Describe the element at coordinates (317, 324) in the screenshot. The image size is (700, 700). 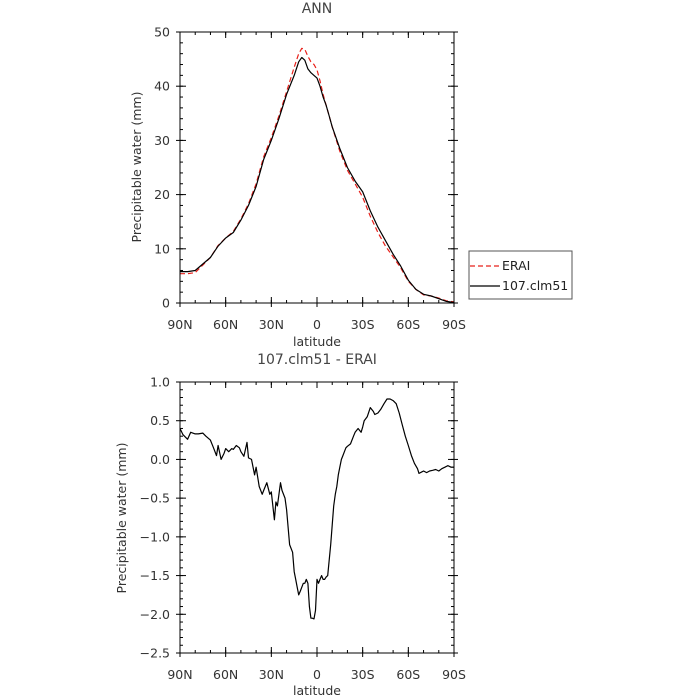
I see `top-x-tick-label: 0` at that location.